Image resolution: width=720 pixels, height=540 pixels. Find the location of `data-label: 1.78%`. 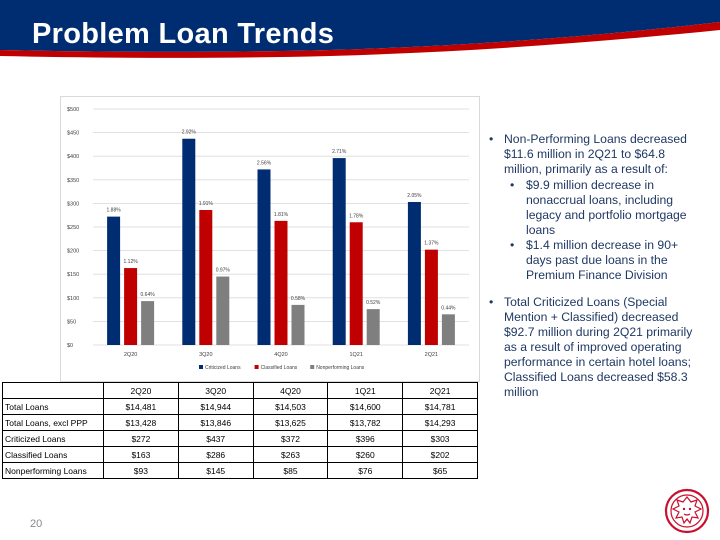

data-label: 1.78% is located at coordinates (356, 216).